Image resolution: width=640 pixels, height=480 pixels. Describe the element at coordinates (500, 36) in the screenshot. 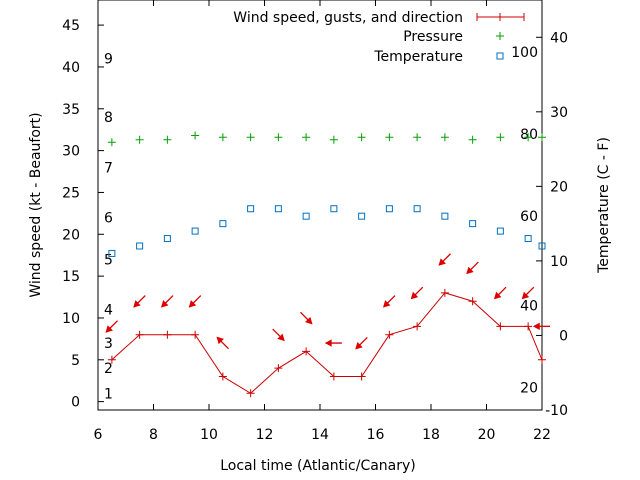

I see `legend-pressure-marker` at that location.